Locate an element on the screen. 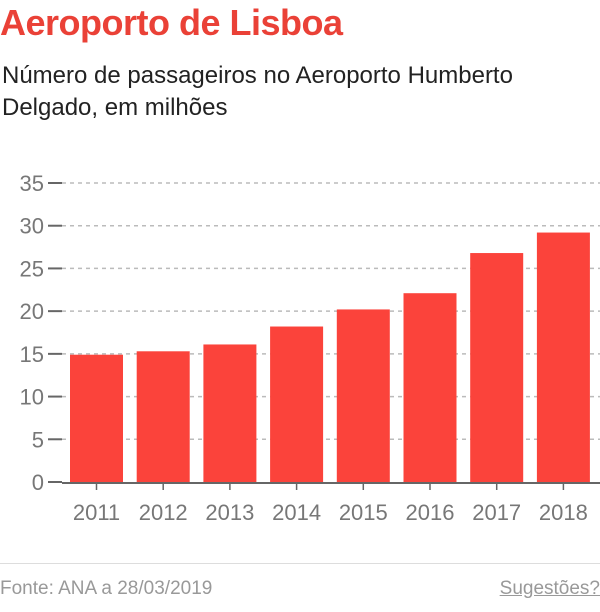  bar-2017 is located at coordinates (497, 367).